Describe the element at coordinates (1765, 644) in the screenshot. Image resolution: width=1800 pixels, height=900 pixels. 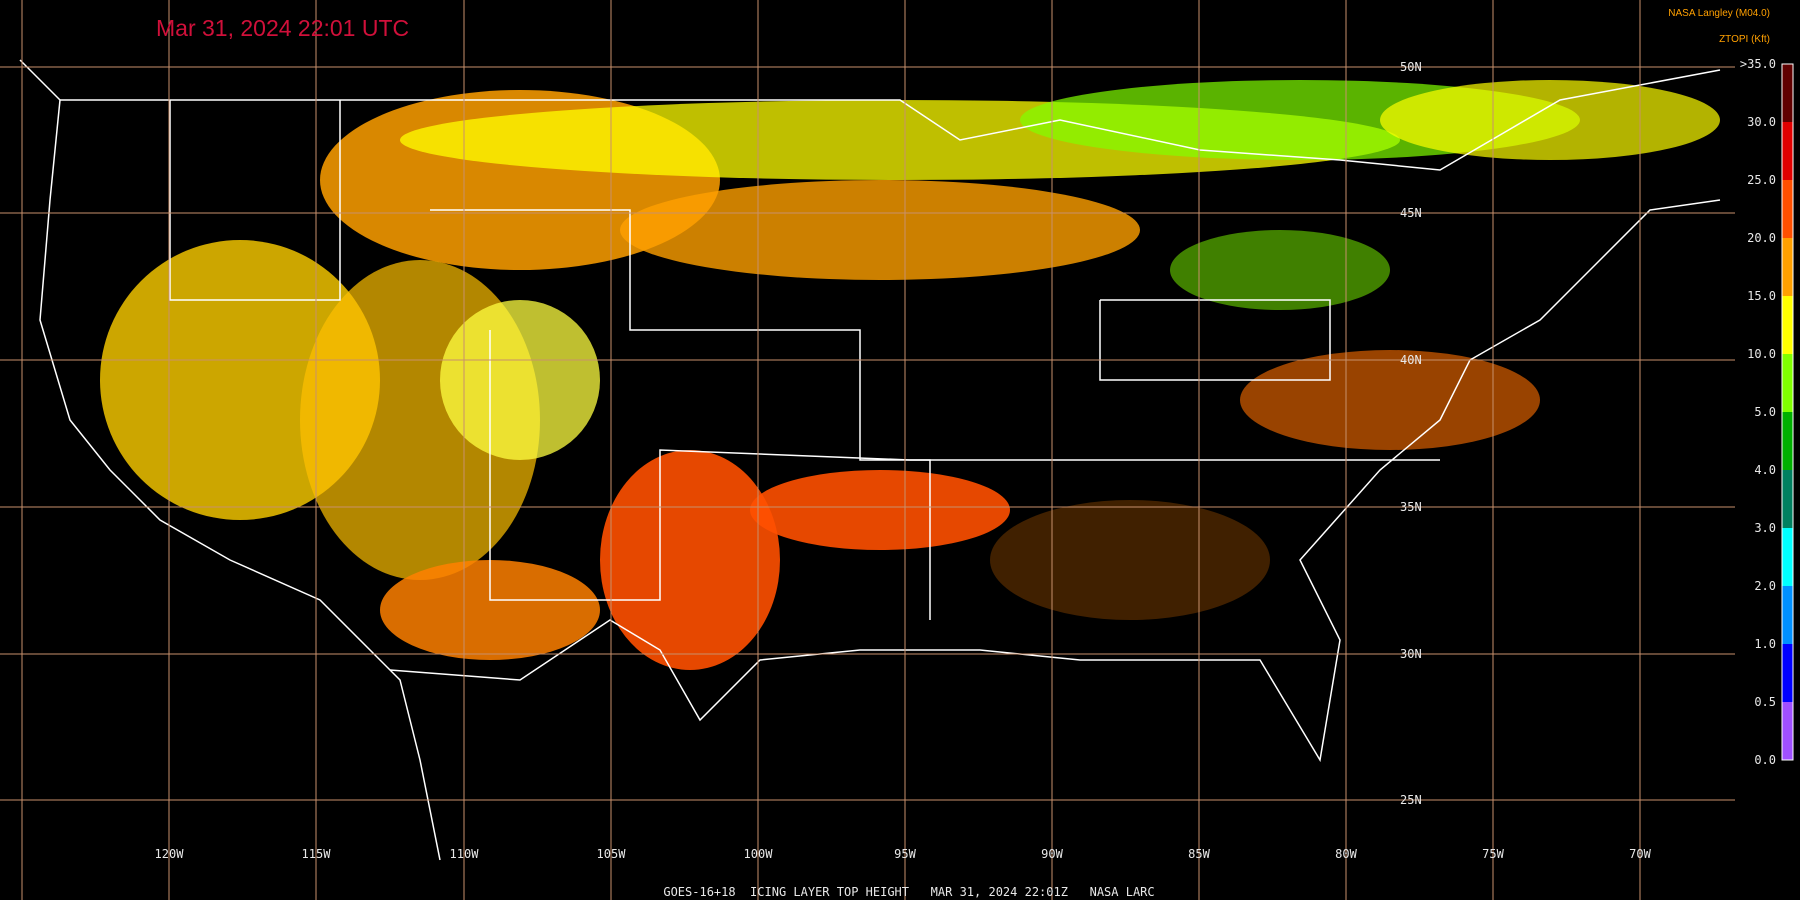
I see `colorbar-label: 1.0` at that location.